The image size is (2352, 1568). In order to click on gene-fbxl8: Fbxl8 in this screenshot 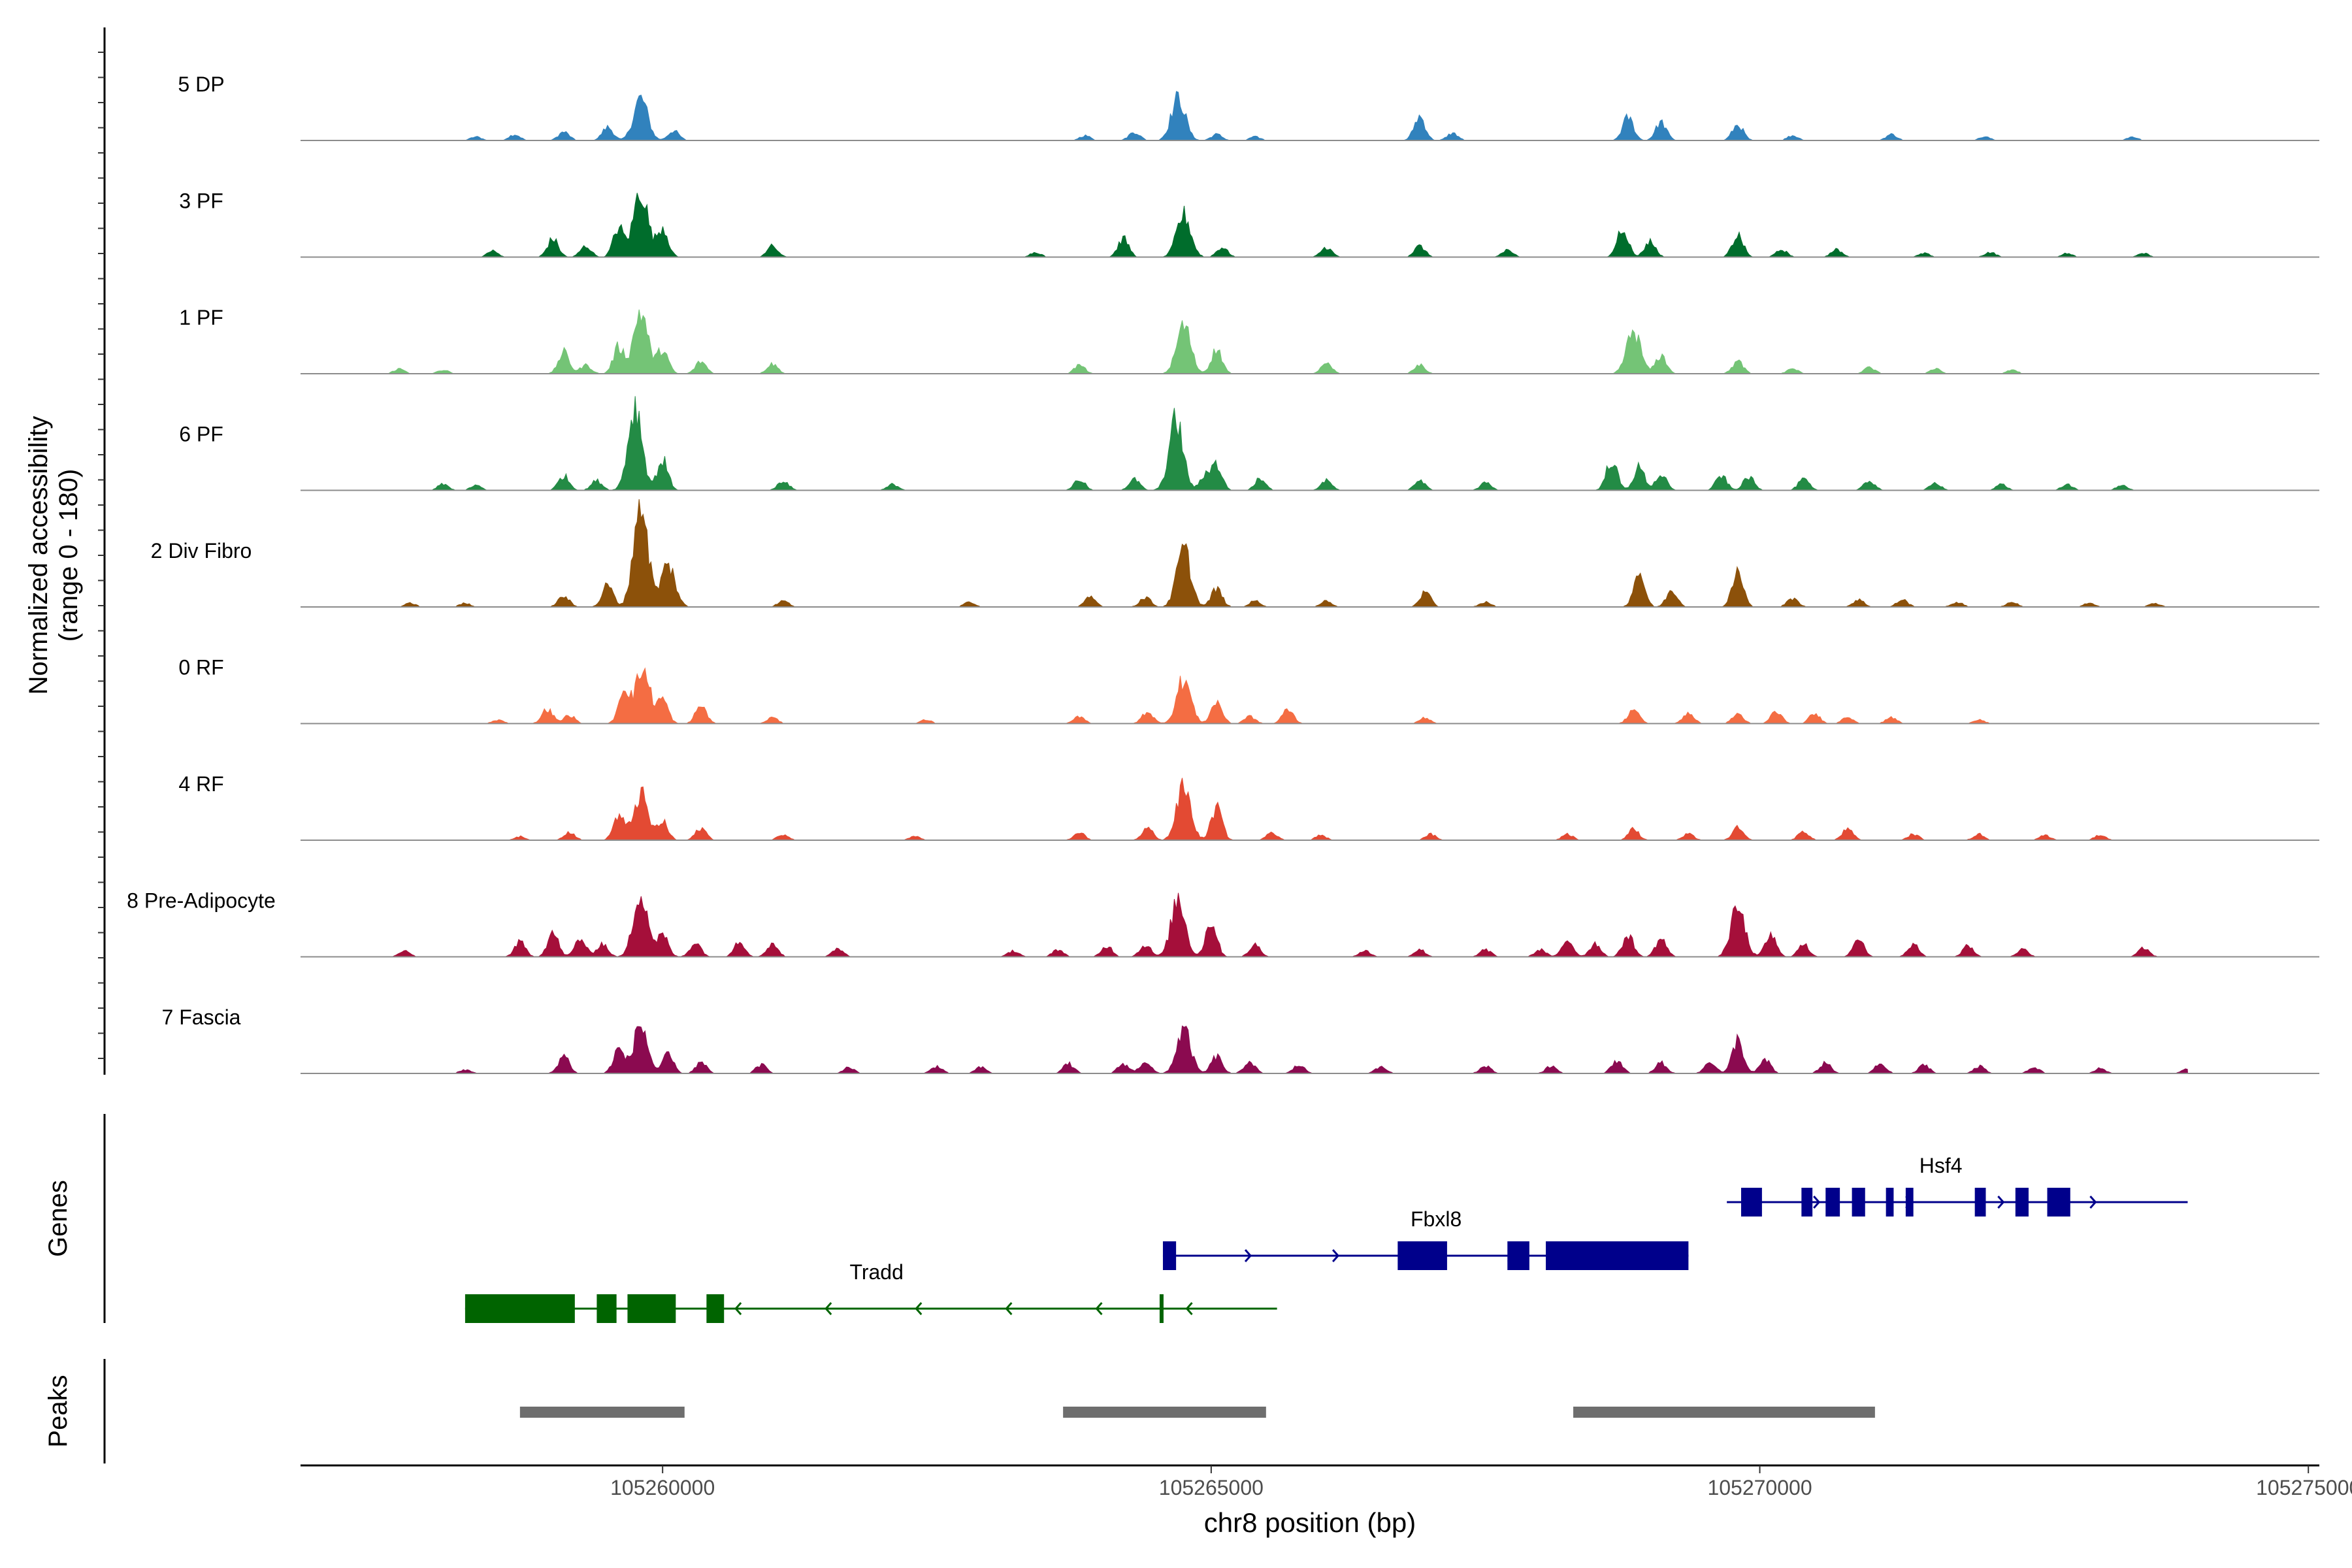, I will do `click(1425, 1238)`.